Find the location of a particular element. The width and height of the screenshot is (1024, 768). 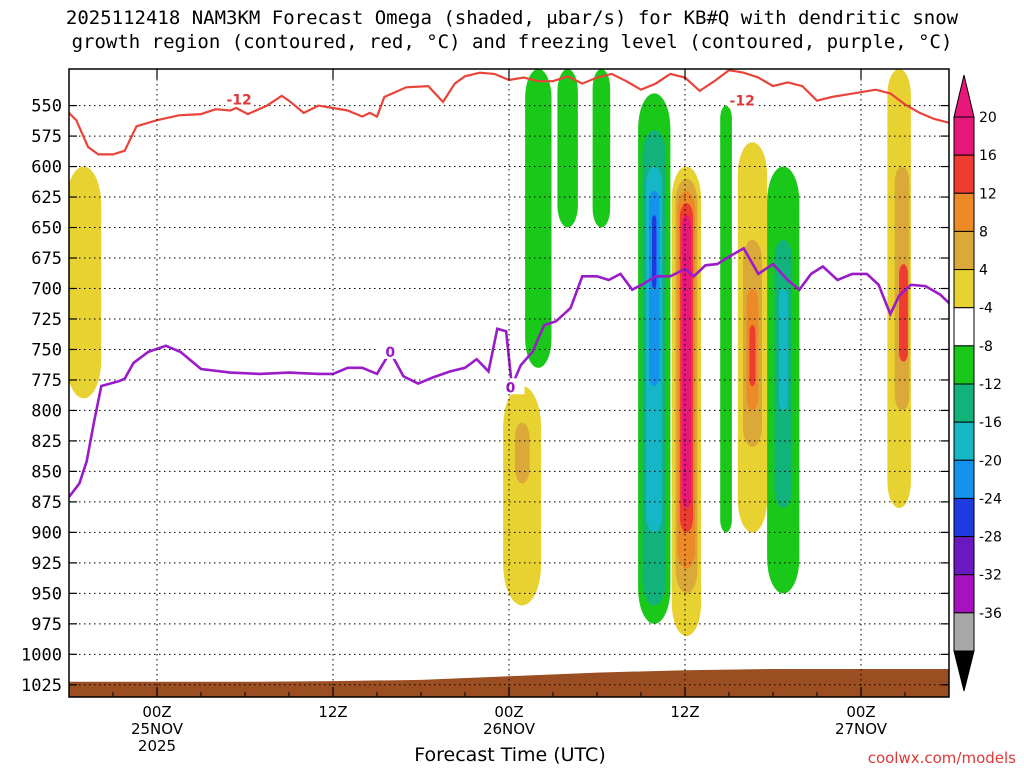

colorbar-label-2: 16 is located at coordinates (988, 156).